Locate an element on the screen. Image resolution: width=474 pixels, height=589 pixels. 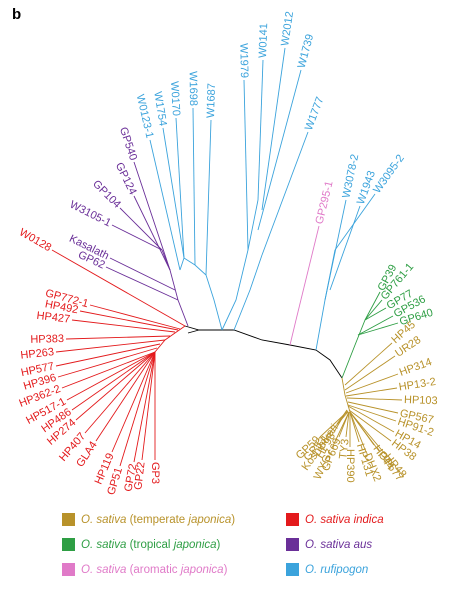
tip-label-rufipogon: W0123-1 is located at coordinates (145, 116).